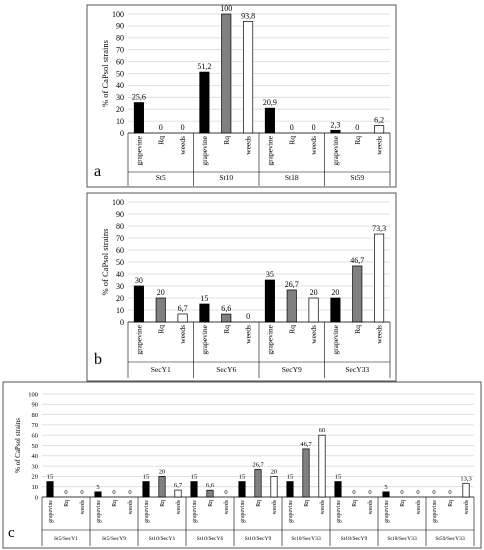 This screenshot has width=484, height=550. I want to click on group-label: St59/SecY33, so click(450, 539).